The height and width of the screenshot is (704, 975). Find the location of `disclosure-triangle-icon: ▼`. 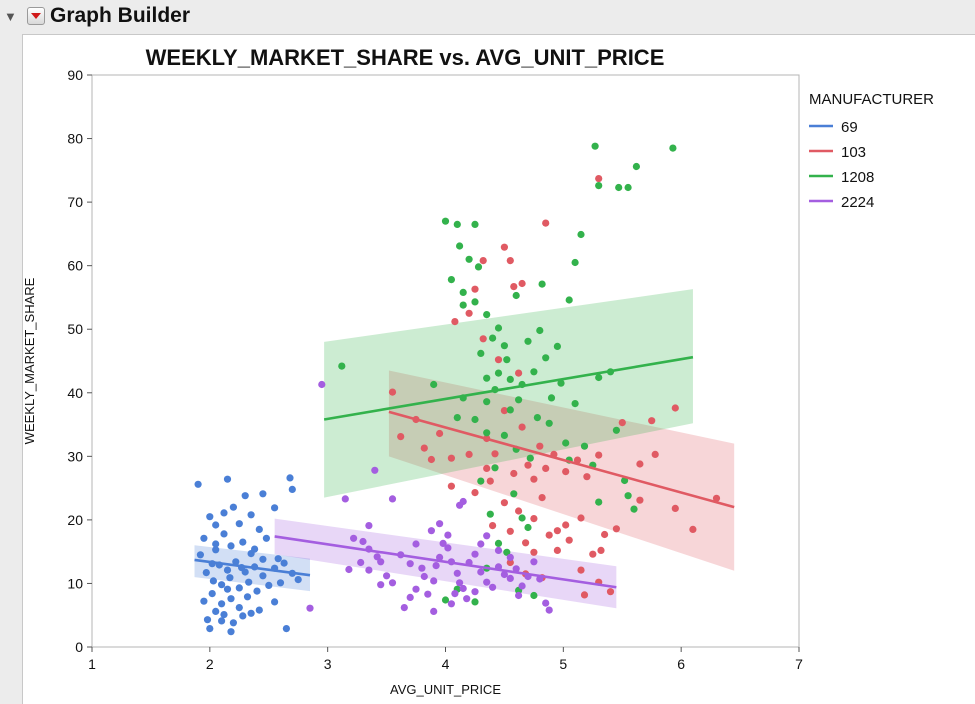

disclosure-triangle-icon: ▼ is located at coordinates (10, 16).